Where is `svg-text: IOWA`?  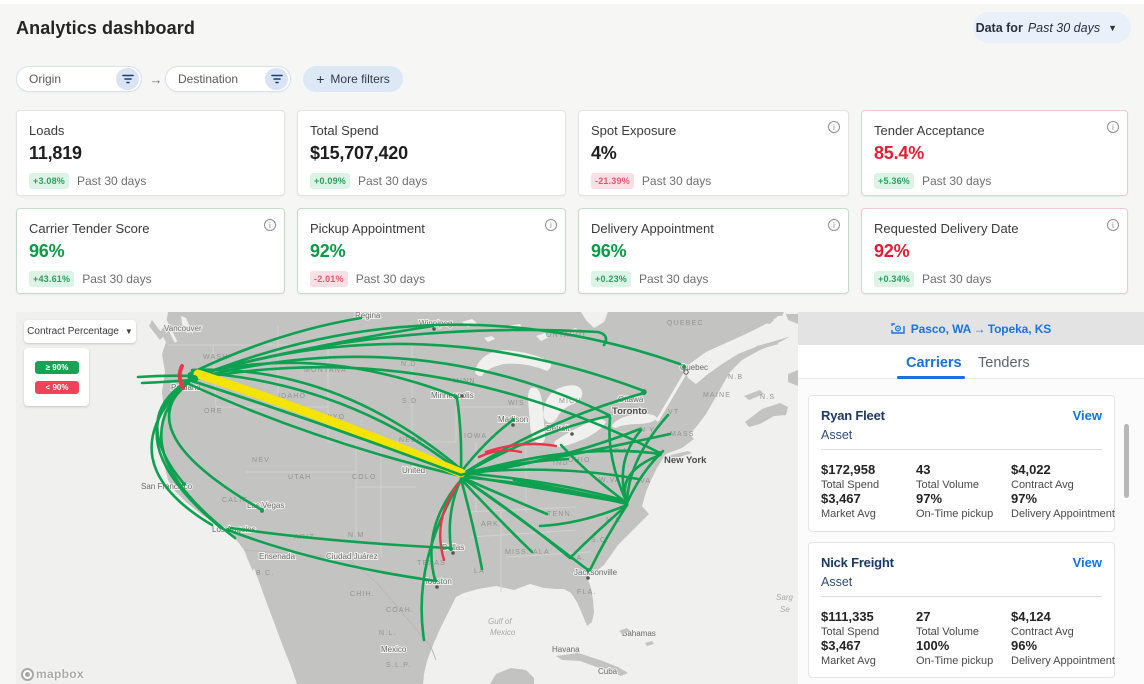 svg-text: IOWA is located at coordinates (475, 436).